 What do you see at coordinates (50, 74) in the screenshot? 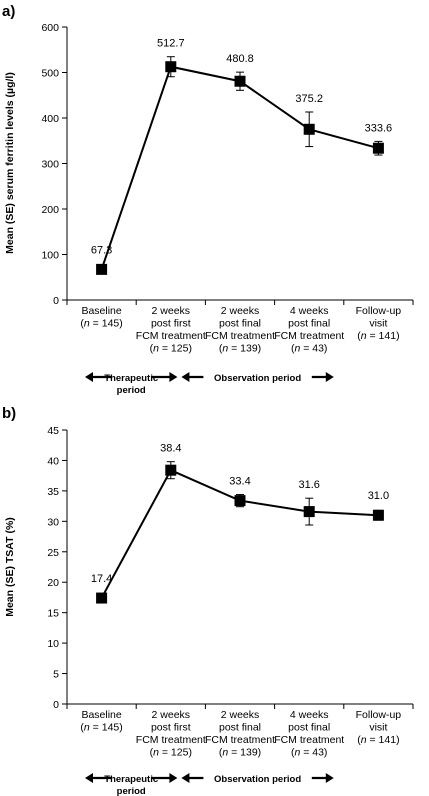
I see `y-tick-label: 500` at bounding box center [50, 74].